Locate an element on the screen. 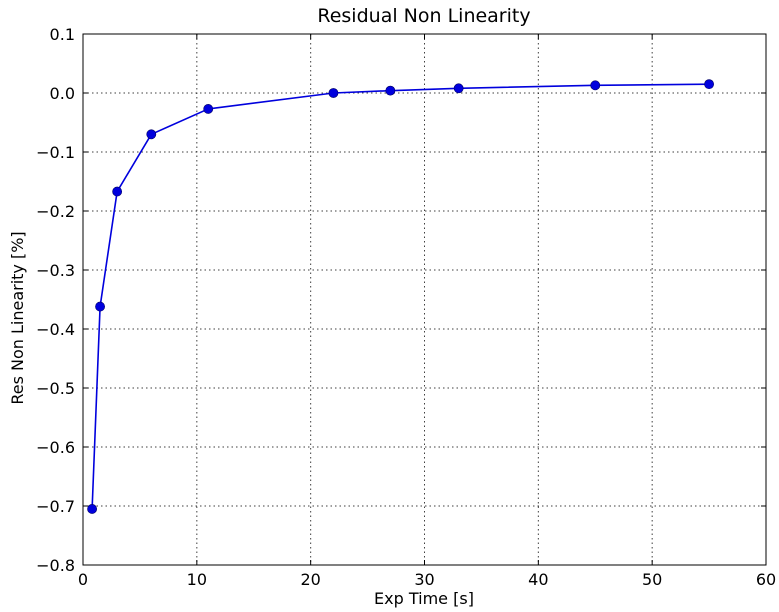 Image resolution: width=779 pixels, height=612 pixels. x-axis-title: Exp Time [s] is located at coordinates (424, 598).